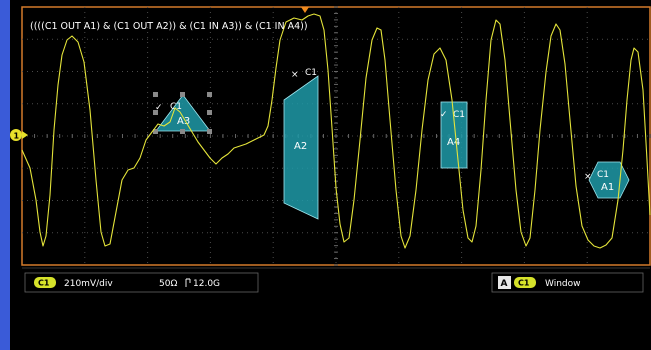  What do you see at coordinates (603, 175) in the screenshot?
I see `mask-a1-source: C1` at bounding box center [603, 175].